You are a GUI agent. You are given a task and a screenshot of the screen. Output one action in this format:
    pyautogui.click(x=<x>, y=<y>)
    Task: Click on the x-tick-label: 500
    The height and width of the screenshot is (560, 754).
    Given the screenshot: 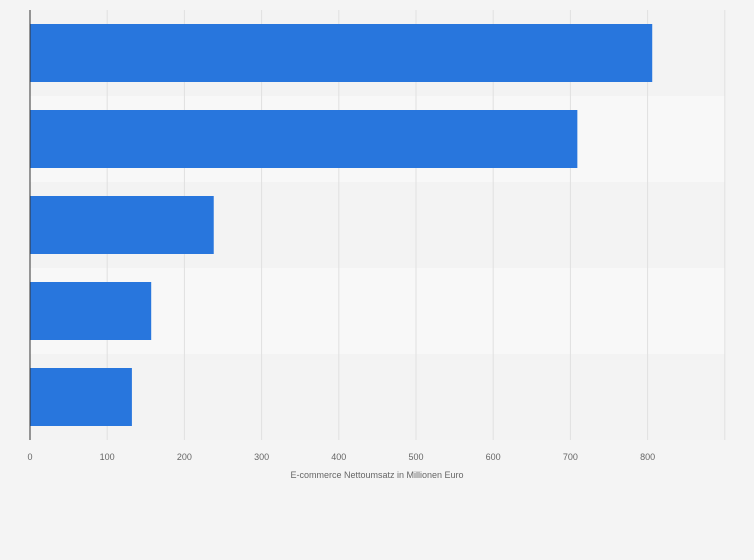 What is the action you would take?
    pyautogui.click(x=415, y=457)
    